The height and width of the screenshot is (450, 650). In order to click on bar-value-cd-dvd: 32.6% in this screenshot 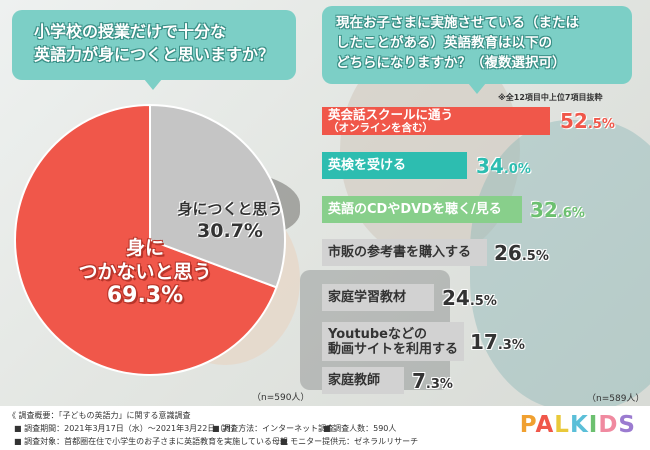, I will do `click(557, 210)`.